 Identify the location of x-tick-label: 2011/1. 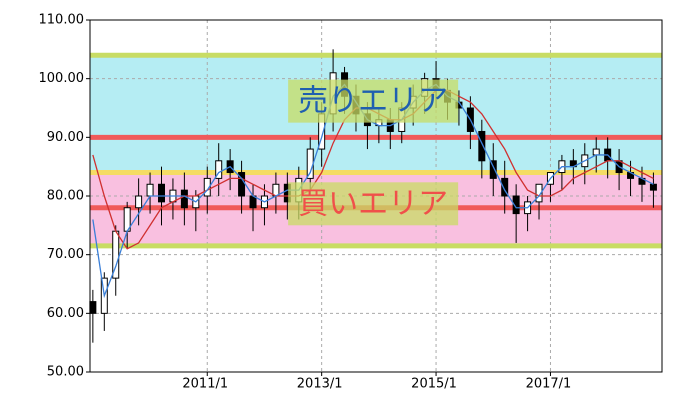
(205, 384).